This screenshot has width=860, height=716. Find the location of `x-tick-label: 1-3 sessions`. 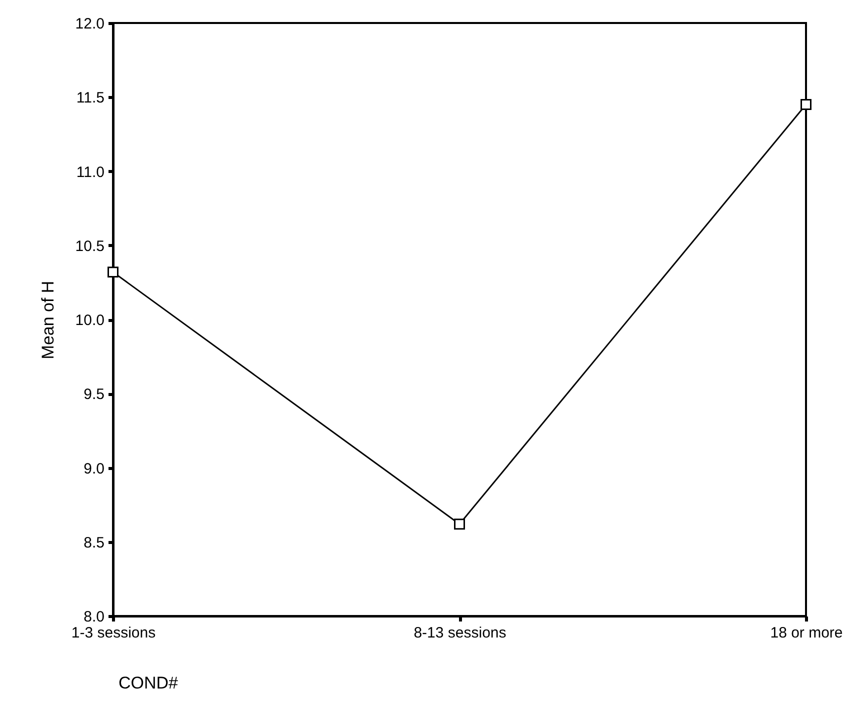

x-tick-label: 1-3 sessions is located at coordinates (113, 633).